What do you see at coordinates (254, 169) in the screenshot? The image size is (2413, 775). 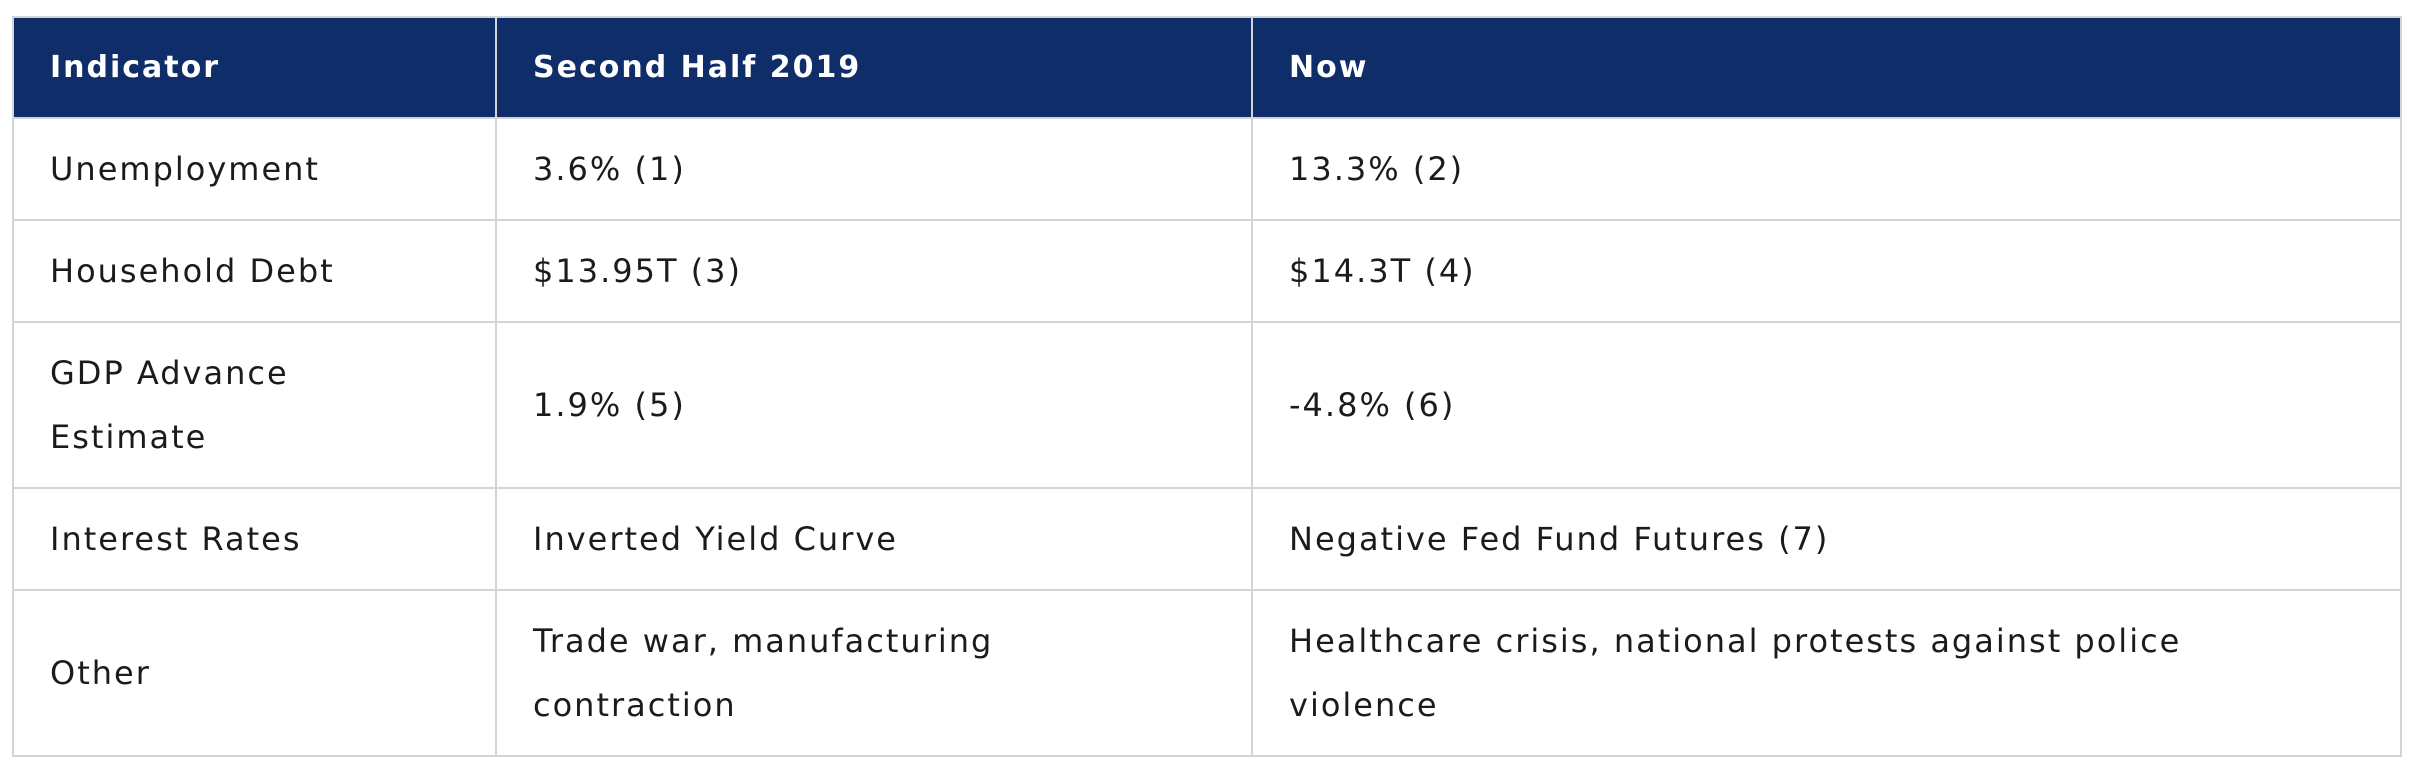 I see `cell-indicator: Unemployment` at bounding box center [254, 169].